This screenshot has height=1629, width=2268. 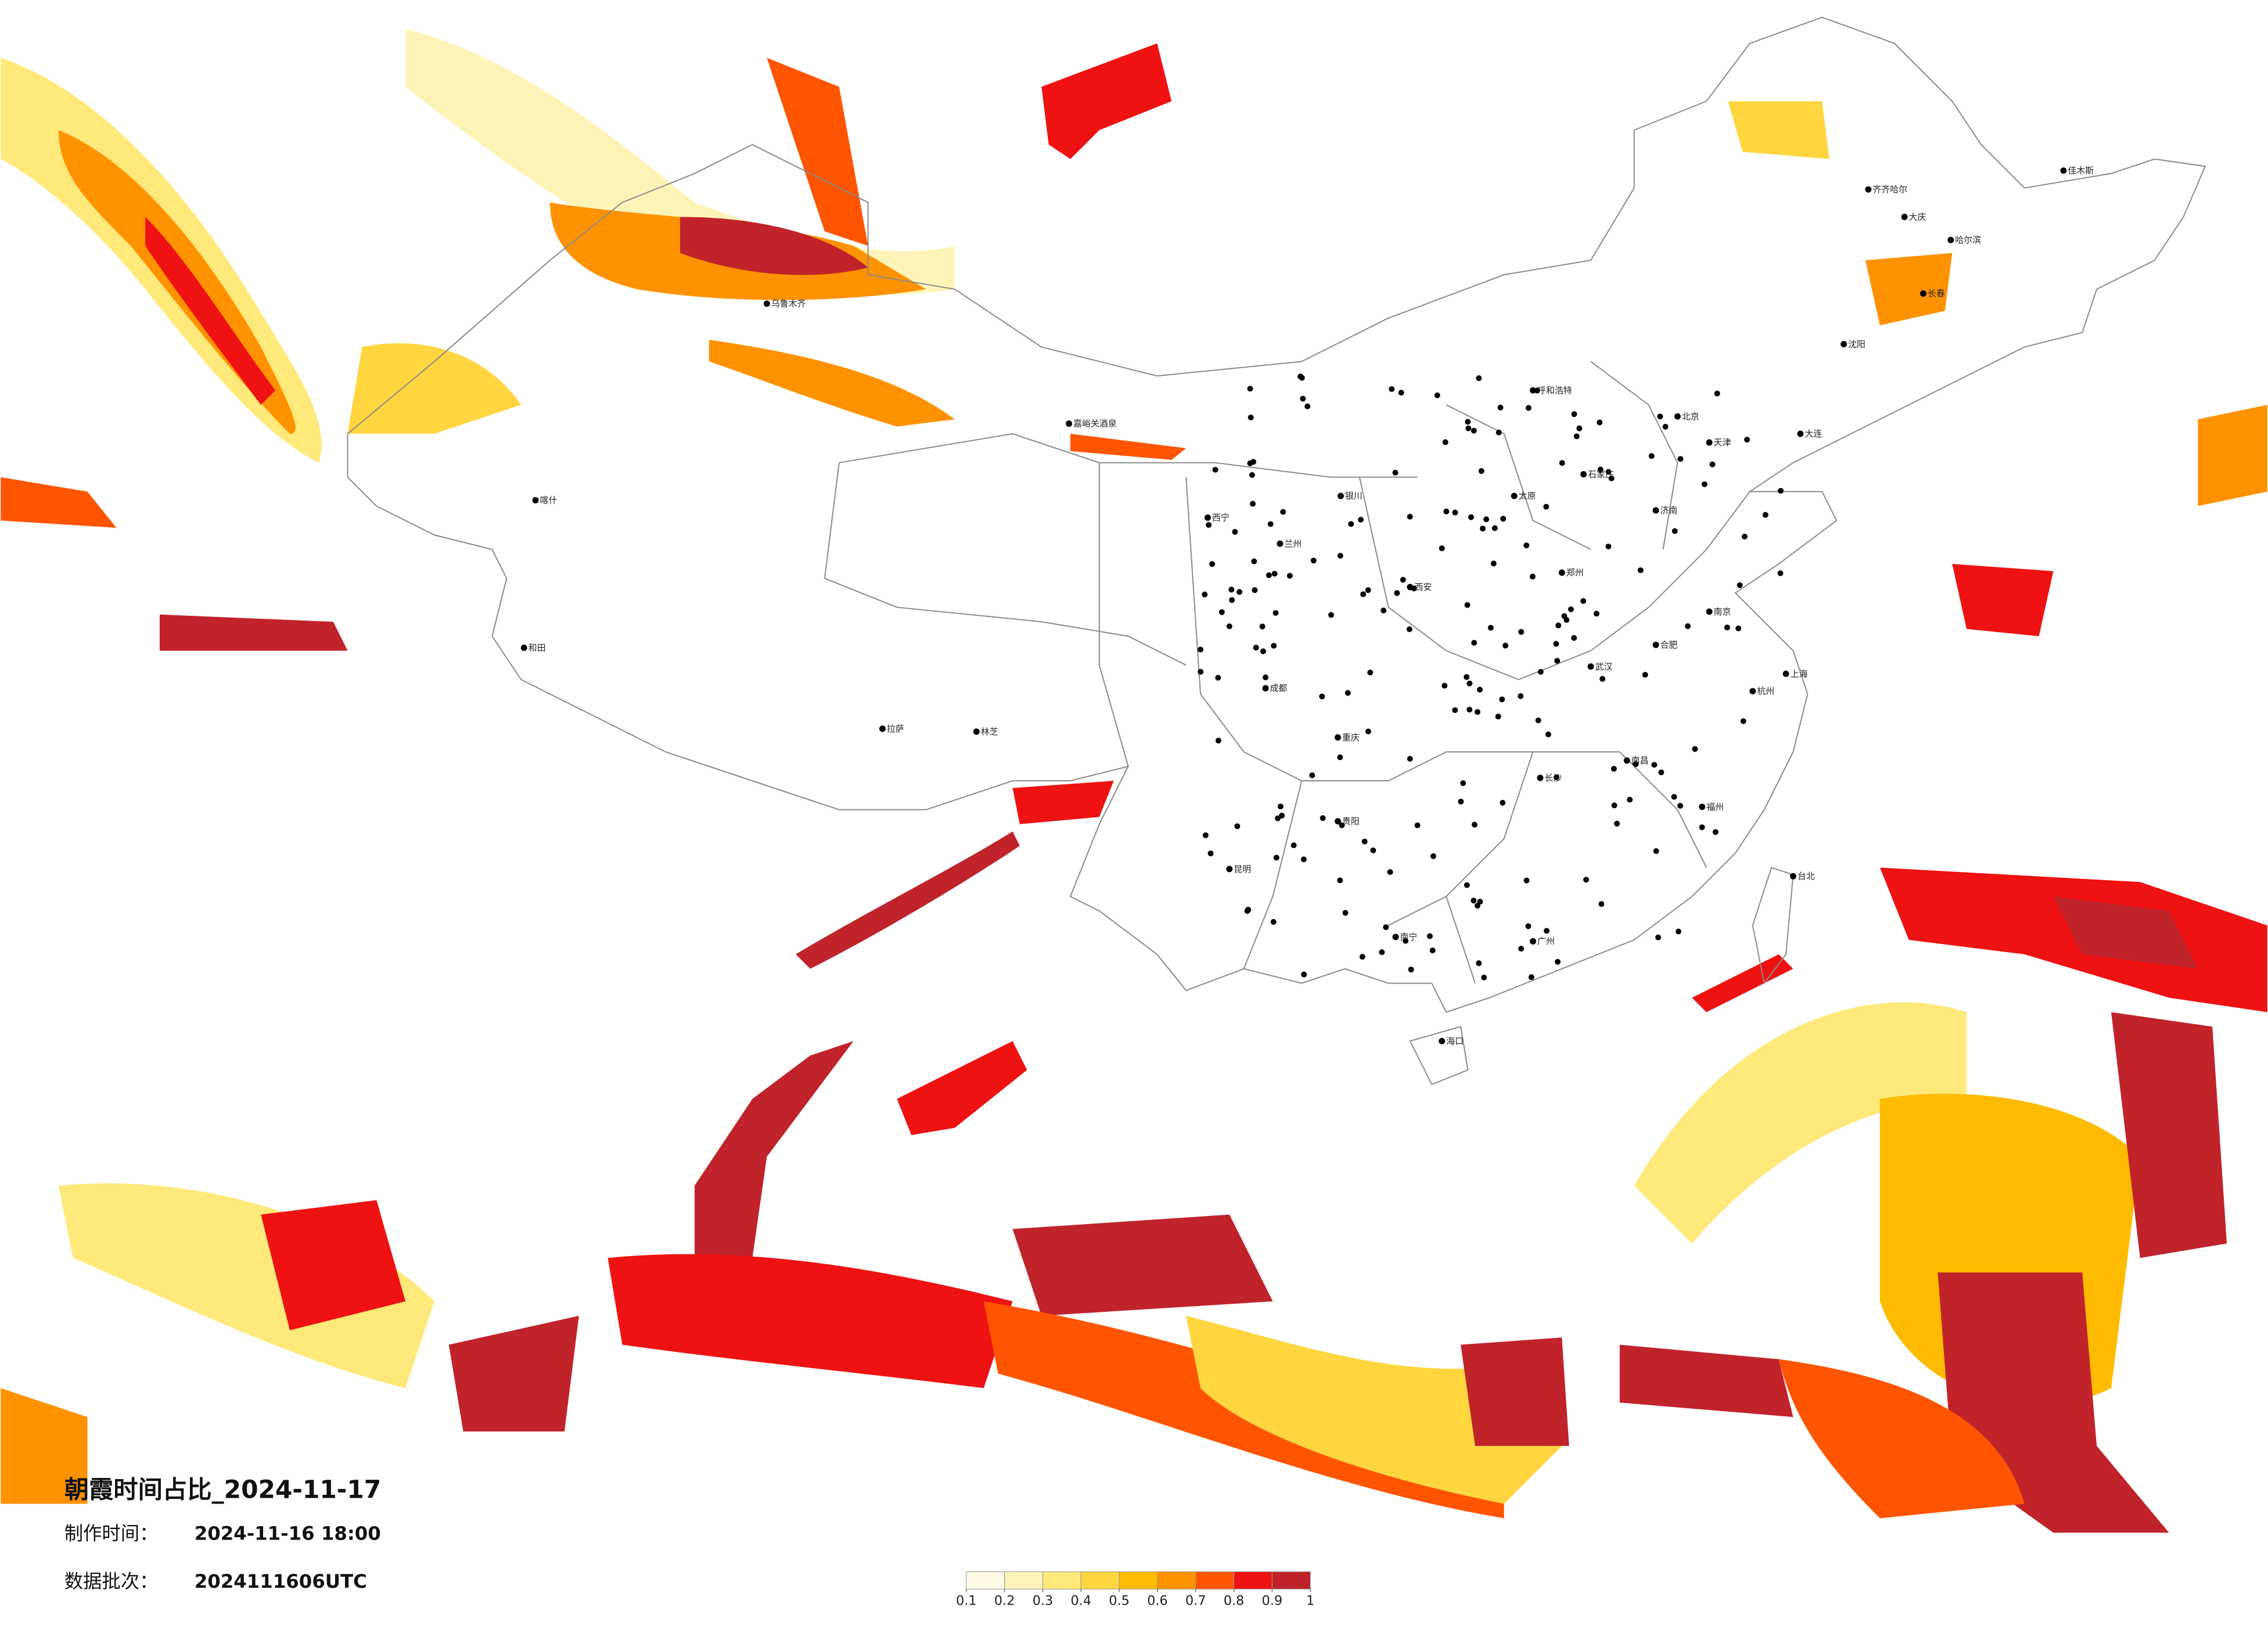 What do you see at coordinates (1195, 1601) in the screenshot?
I see `colorbar-tick-label: 0.7` at bounding box center [1195, 1601].